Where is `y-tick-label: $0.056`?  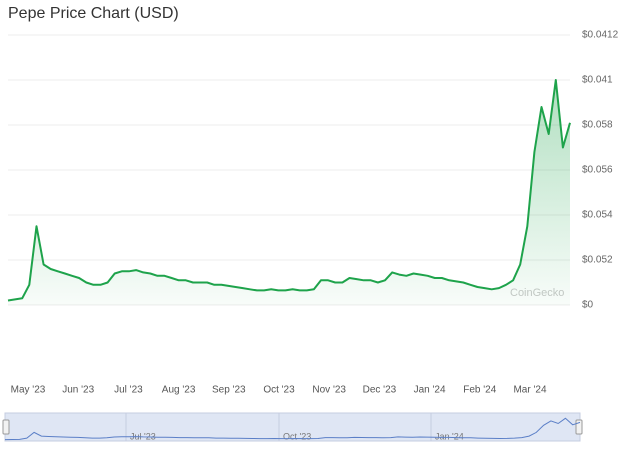 y-tick-label: $0.056 is located at coordinates (597, 170).